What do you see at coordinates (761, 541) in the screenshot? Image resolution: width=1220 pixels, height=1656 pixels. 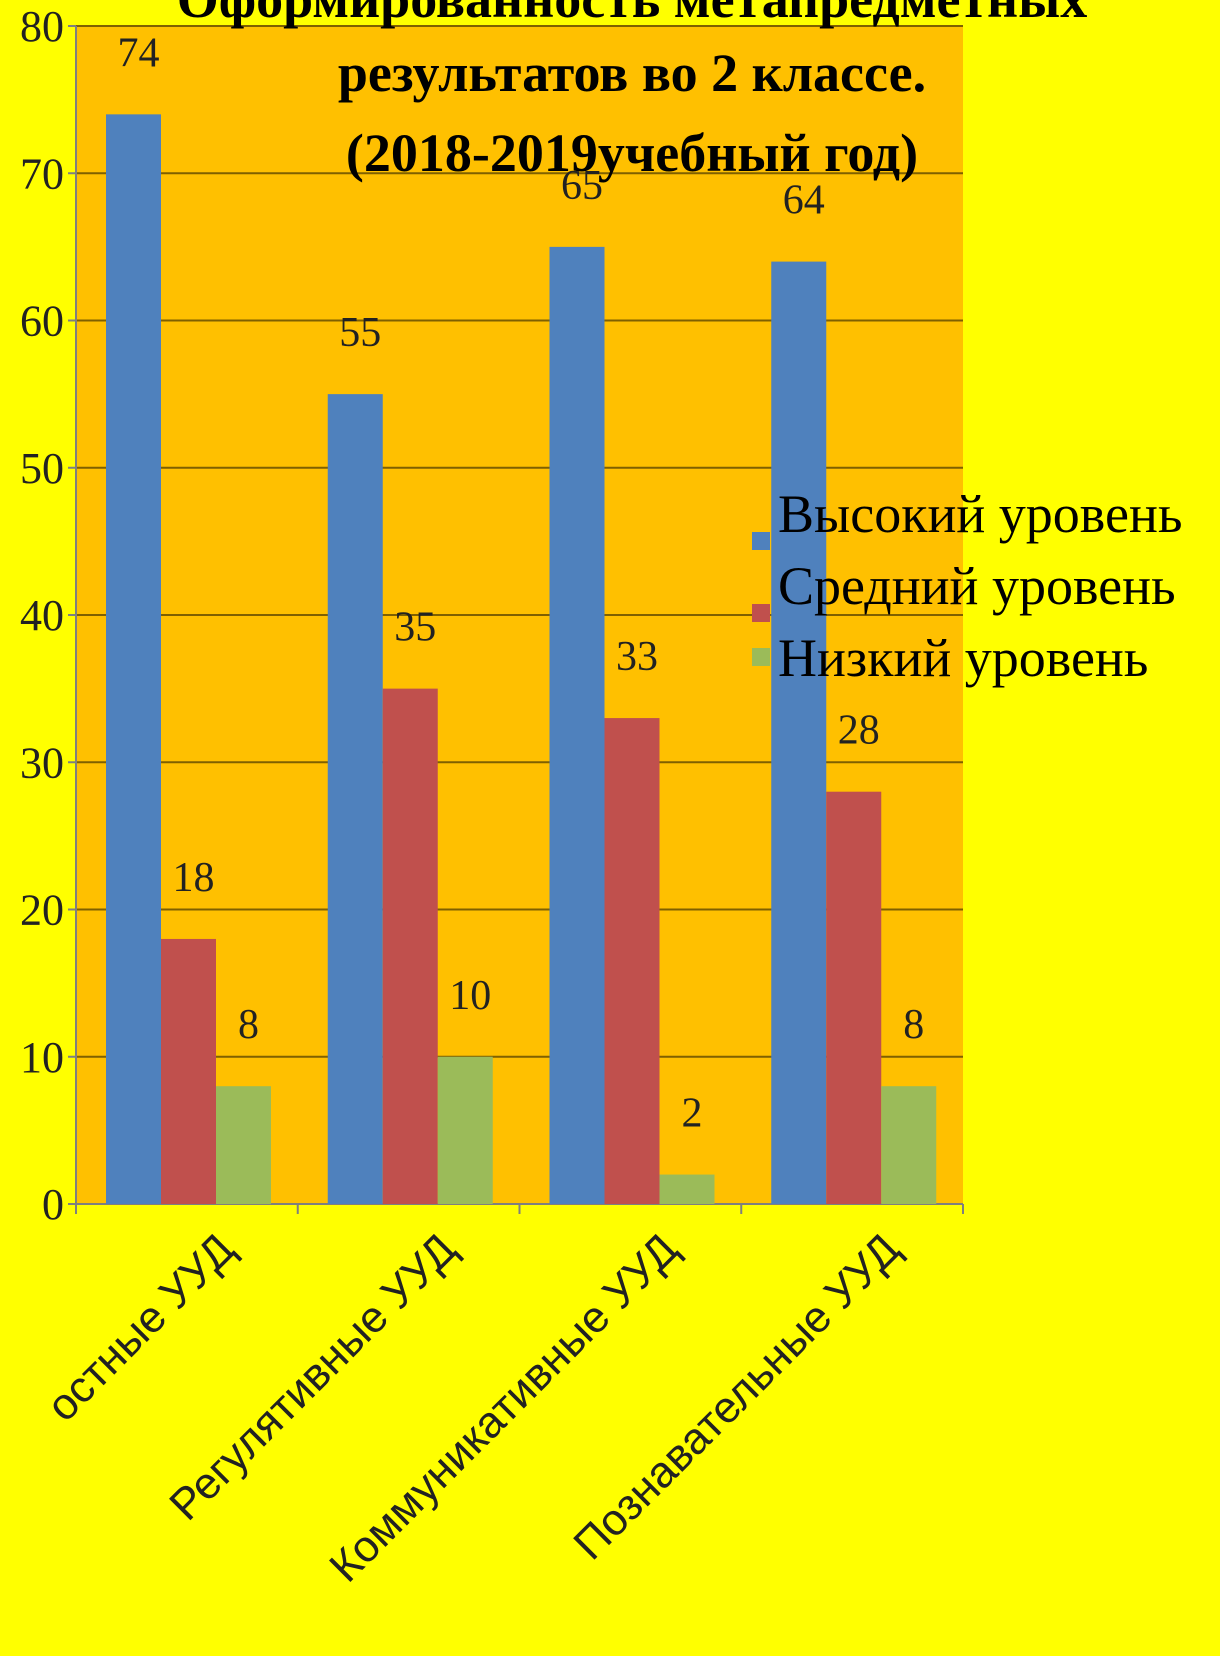 I see `legend-swatch-high` at bounding box center [761, 541].